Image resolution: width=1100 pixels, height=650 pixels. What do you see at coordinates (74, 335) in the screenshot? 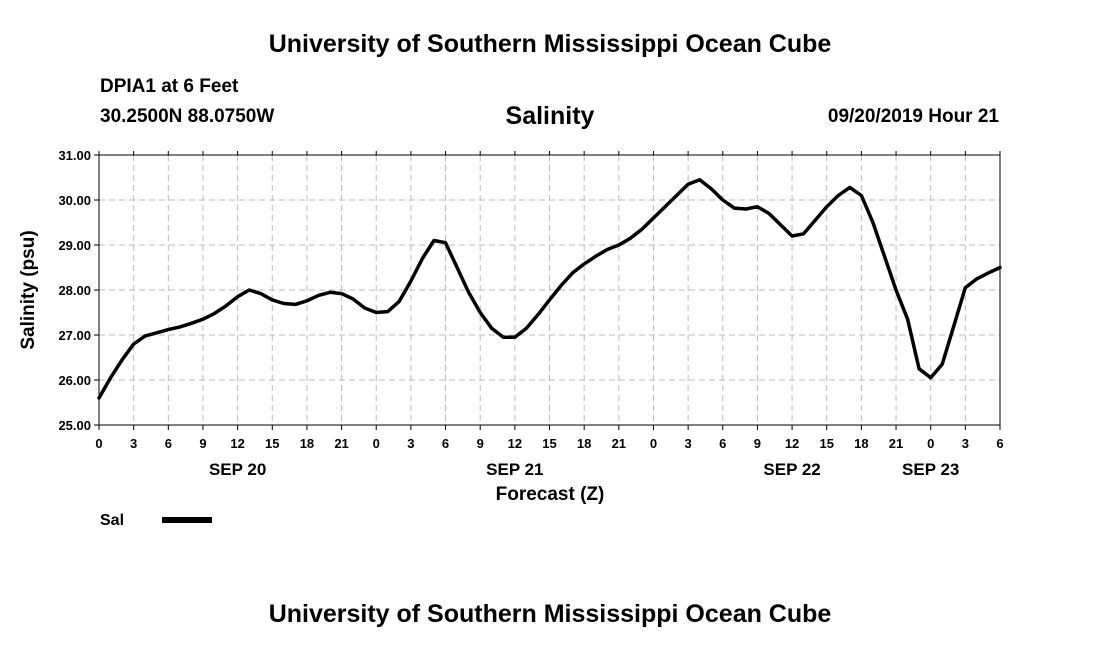
I see `y-tick-label: 27.00` at bounding box center [74, 335].